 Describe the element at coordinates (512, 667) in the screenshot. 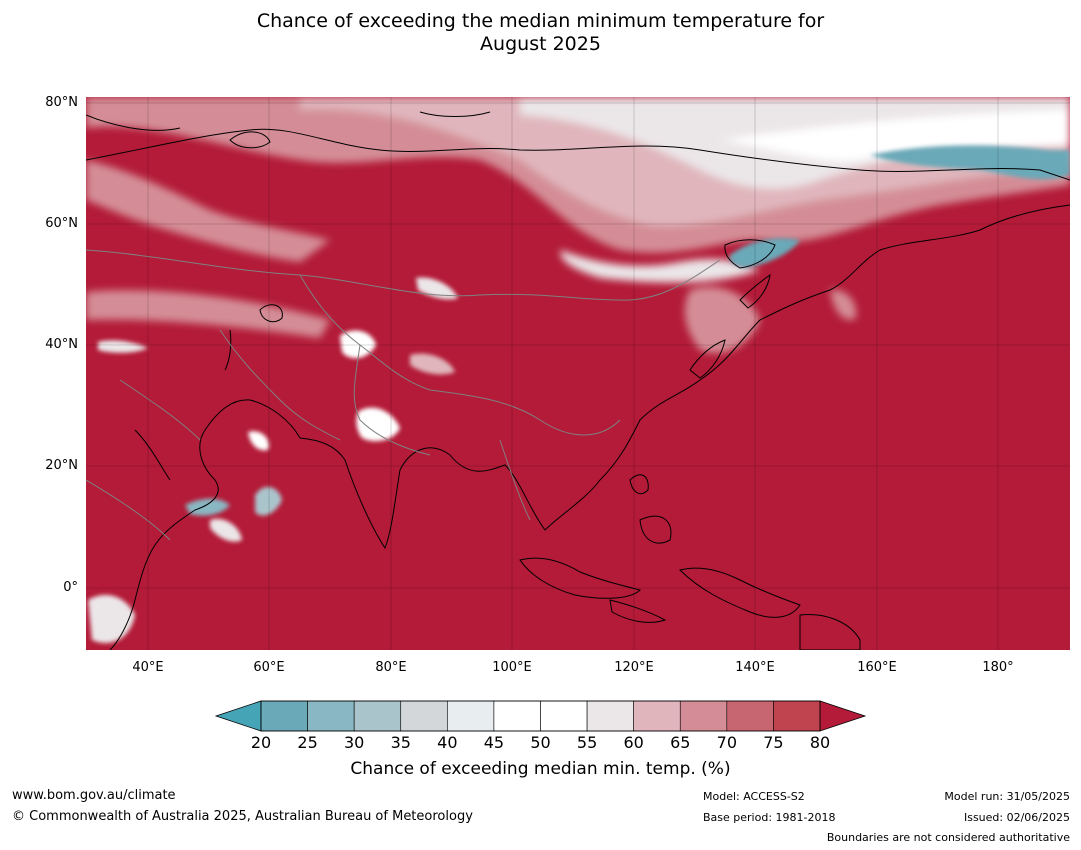

I see `lon-tick-100e: 100°E` at that location.